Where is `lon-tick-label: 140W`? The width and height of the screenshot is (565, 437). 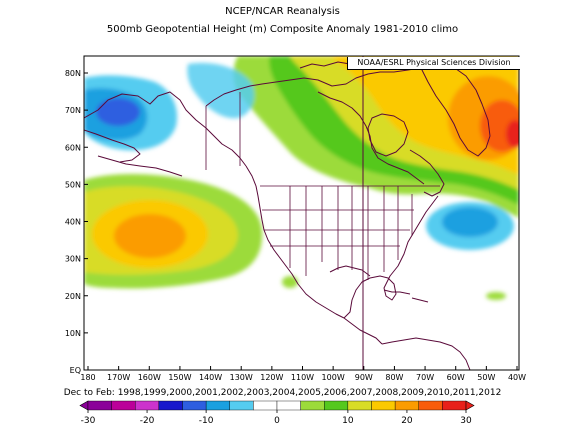
lon-tick-label: 140W is located at coordinates (210, 377).